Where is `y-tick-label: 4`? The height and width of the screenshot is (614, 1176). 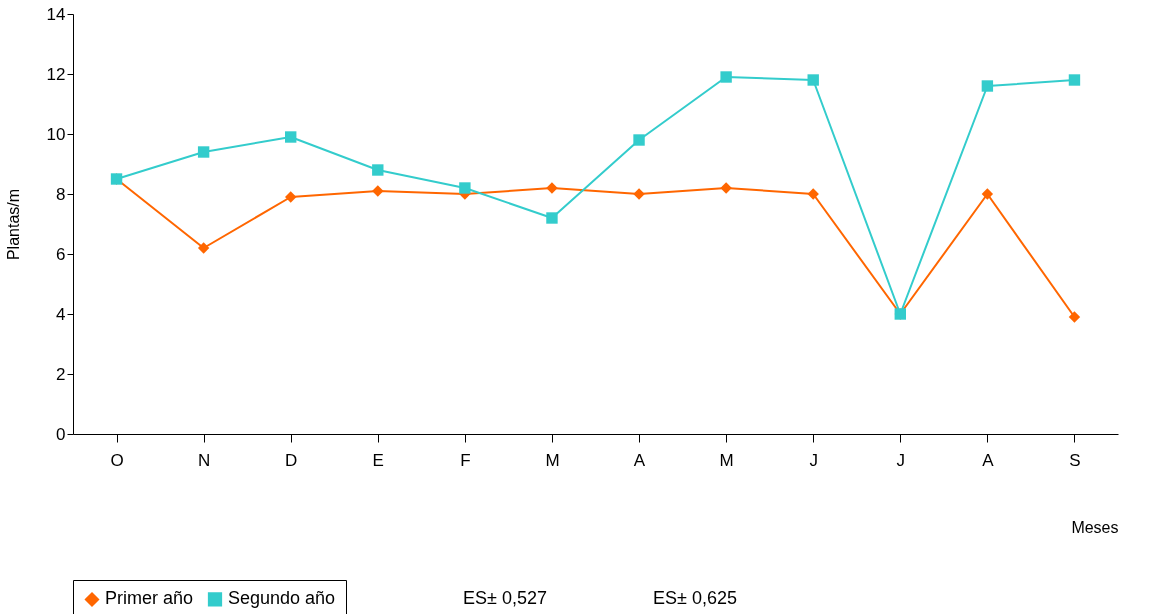 y-tick-label: 4 is located at coordinates (61, 314).